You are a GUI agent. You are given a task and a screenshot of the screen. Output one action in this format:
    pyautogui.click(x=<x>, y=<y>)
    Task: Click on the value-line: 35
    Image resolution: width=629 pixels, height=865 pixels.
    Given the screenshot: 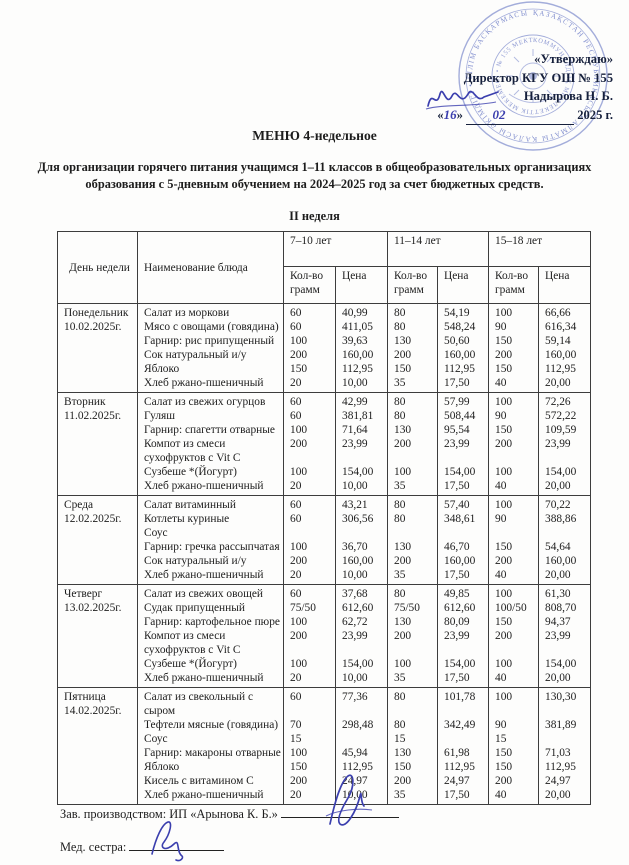 What is the action you would take?
    pyautogui.click(x=400, y=678)
    